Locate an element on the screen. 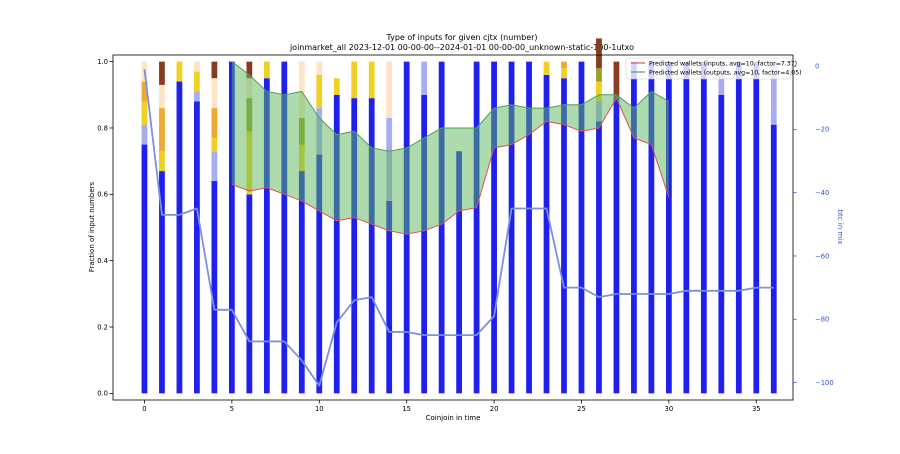  predicted-inputs-line is located at coordinates (450, 166).